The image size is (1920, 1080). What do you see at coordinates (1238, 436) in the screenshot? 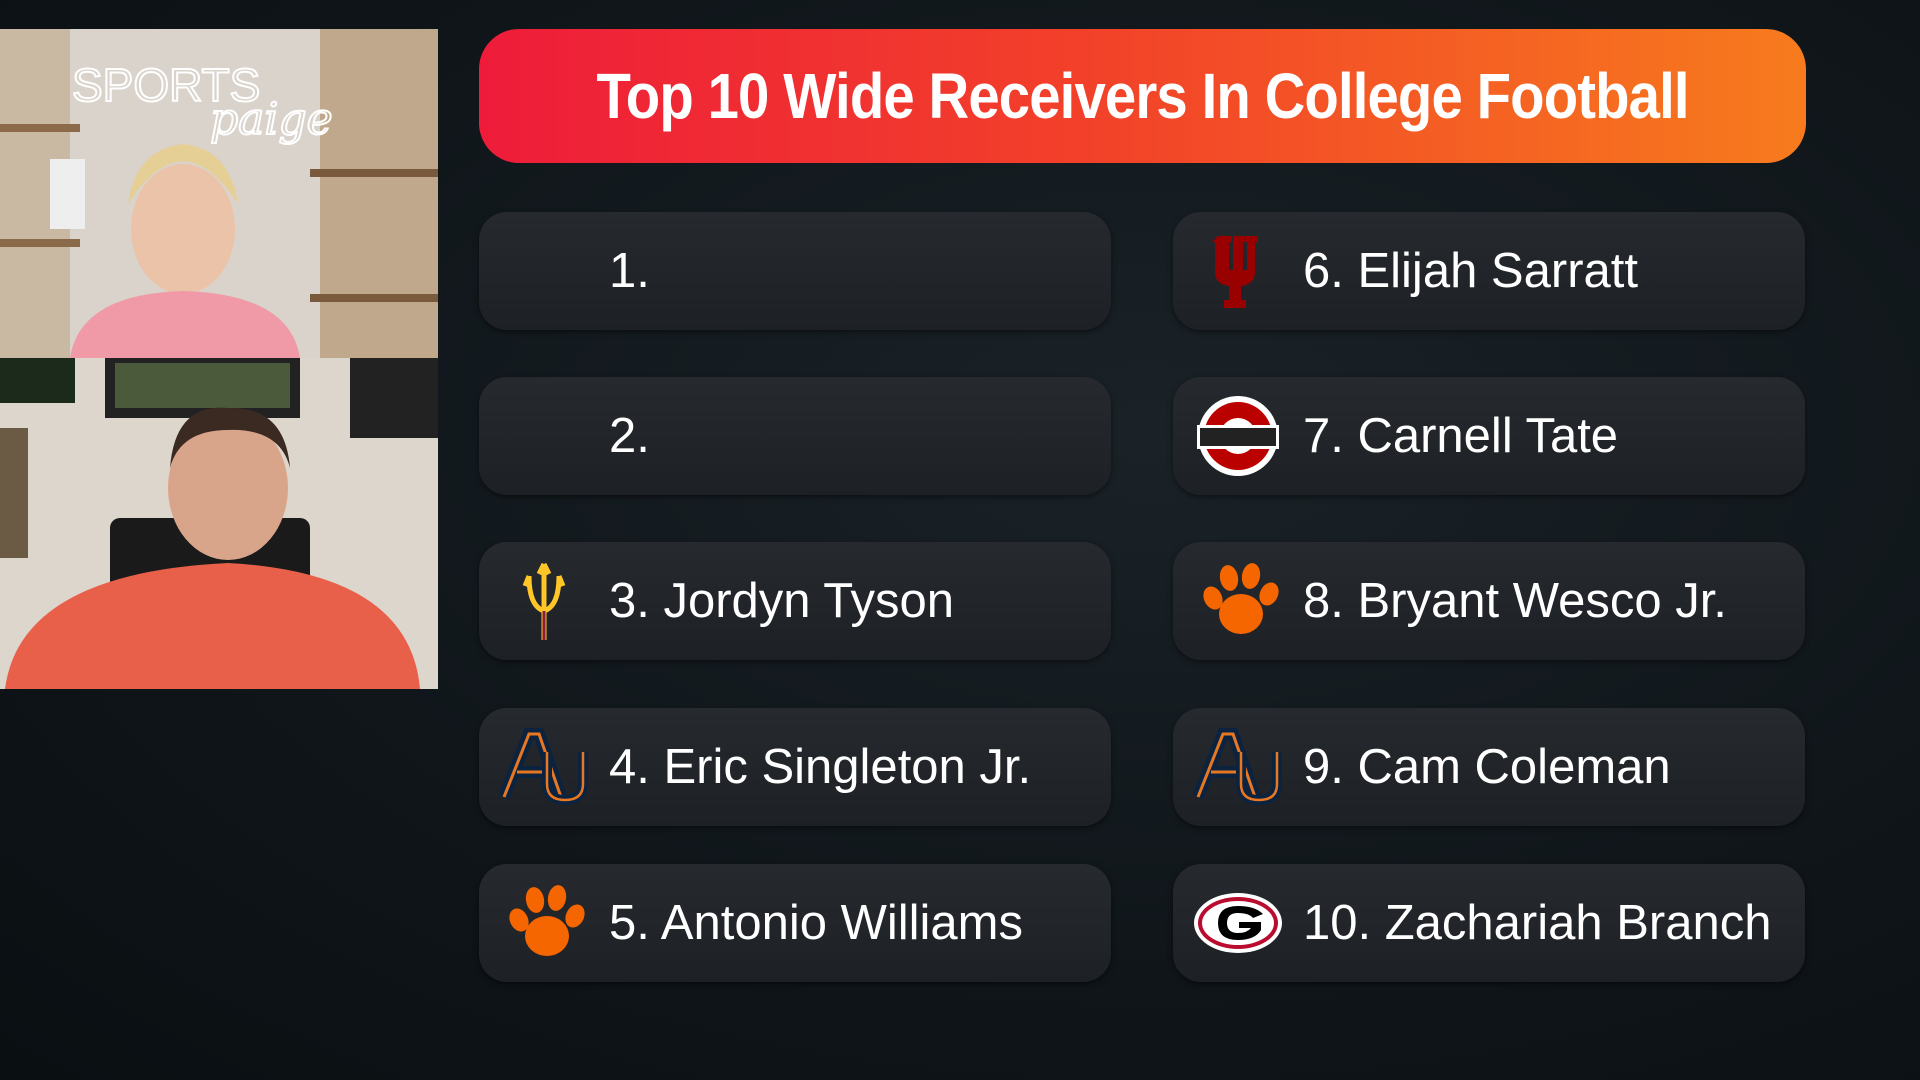
I see `team-logo-ohio-state` at bounding box center [1238, 436].